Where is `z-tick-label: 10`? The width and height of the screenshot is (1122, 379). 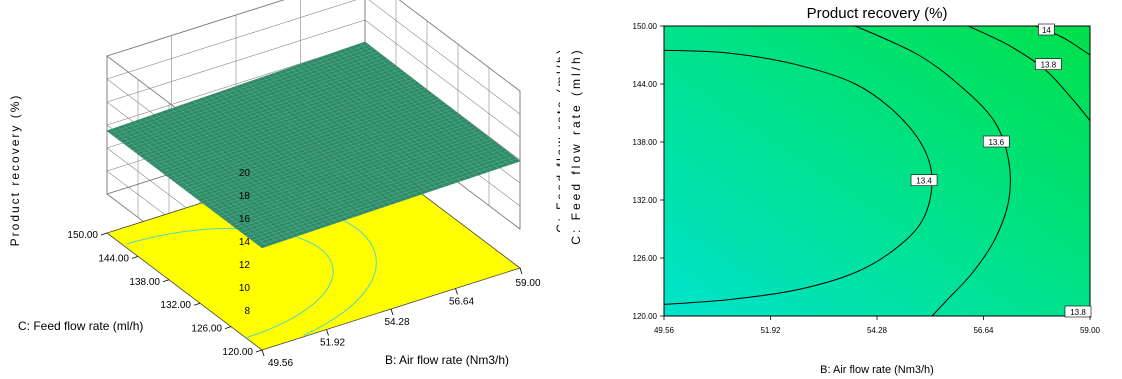 z-tick-label: 10 is located at coordinates (245, 288).